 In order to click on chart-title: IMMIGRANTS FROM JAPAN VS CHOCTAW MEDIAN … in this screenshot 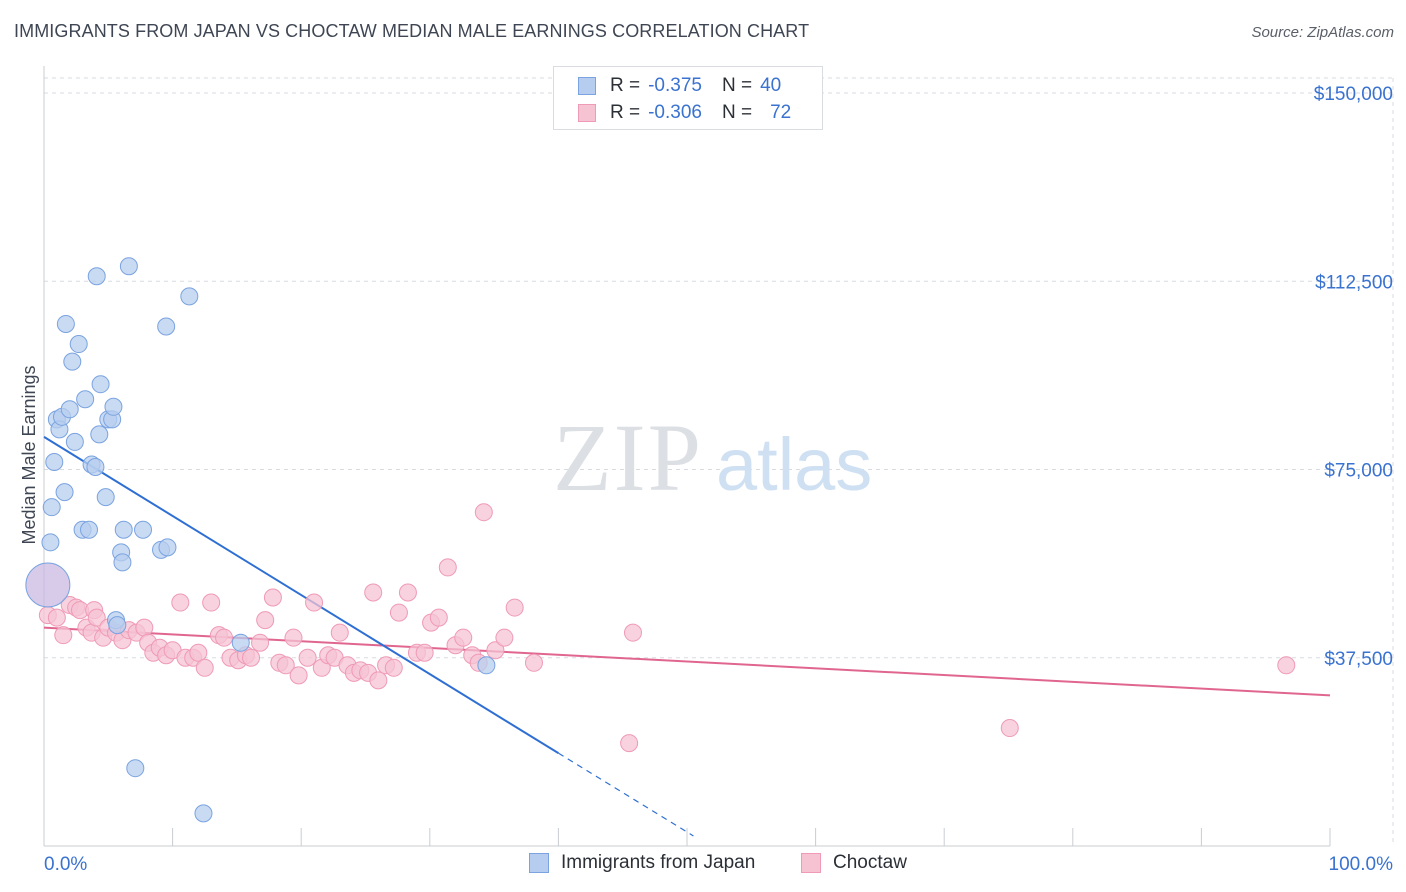, I will do `click(412, 31)`.